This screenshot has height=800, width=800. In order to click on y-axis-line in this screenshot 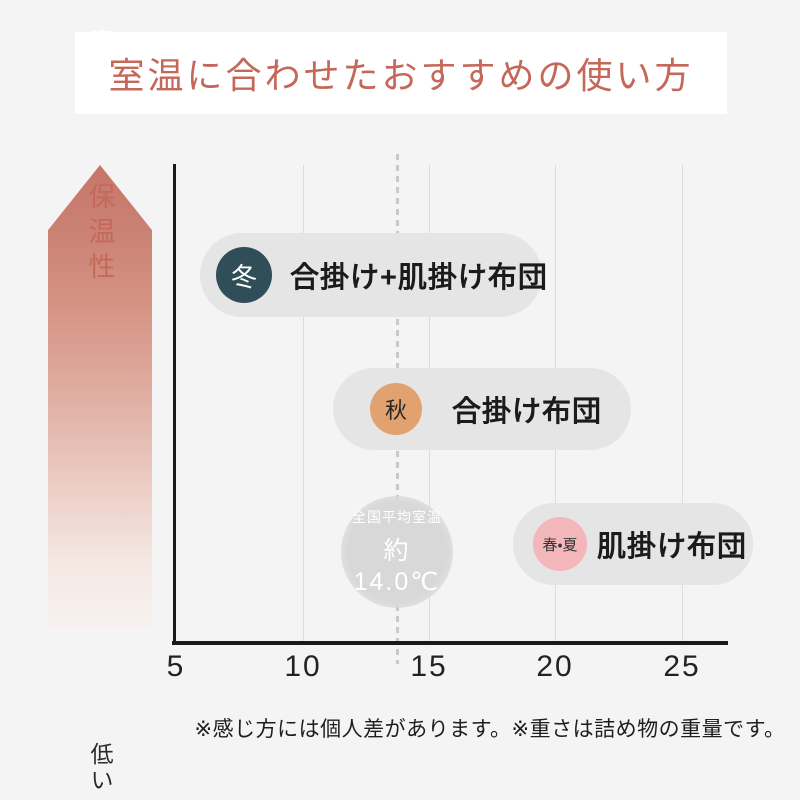, I will do `click(174, 404)`.